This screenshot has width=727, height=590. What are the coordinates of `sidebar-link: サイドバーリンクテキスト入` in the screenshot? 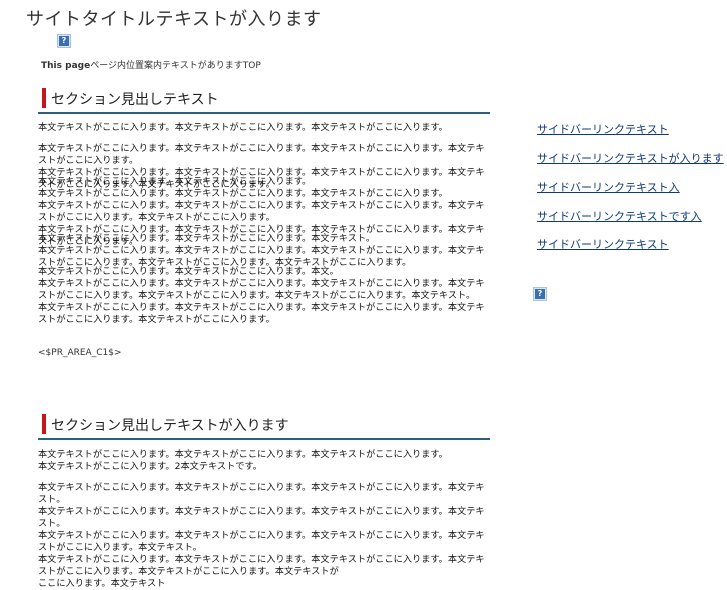 It's located at (608, 187).